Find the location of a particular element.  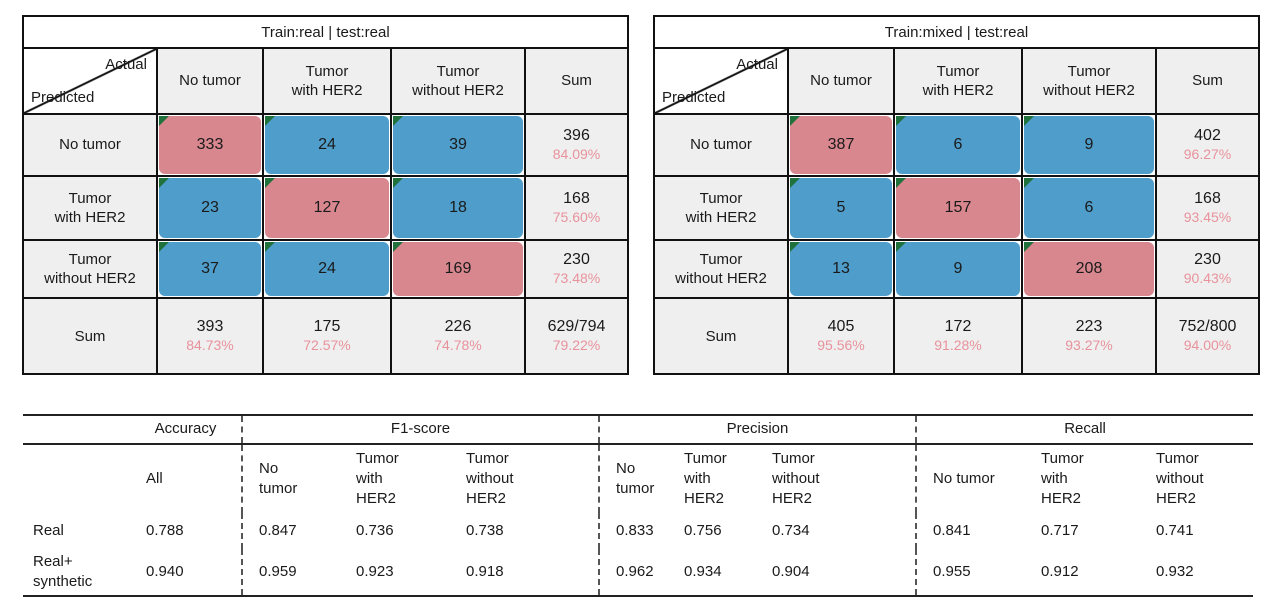

column-sum-cell: 226 74.78% is located at coordinates (458, 336).